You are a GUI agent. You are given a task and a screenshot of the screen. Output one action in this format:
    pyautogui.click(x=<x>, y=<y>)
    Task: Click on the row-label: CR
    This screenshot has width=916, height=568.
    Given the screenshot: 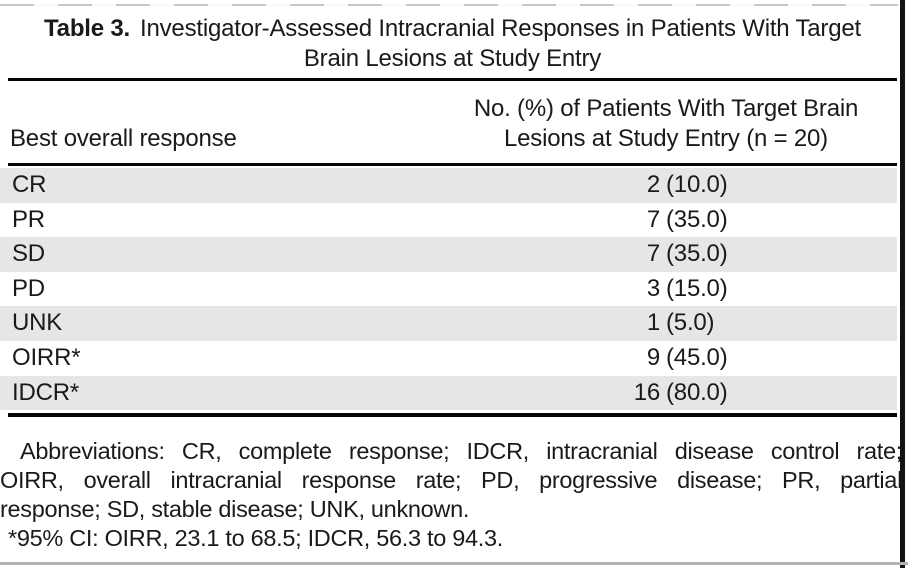 What is the action you would take?
    pyautogui.click(x=29, y=184)
    